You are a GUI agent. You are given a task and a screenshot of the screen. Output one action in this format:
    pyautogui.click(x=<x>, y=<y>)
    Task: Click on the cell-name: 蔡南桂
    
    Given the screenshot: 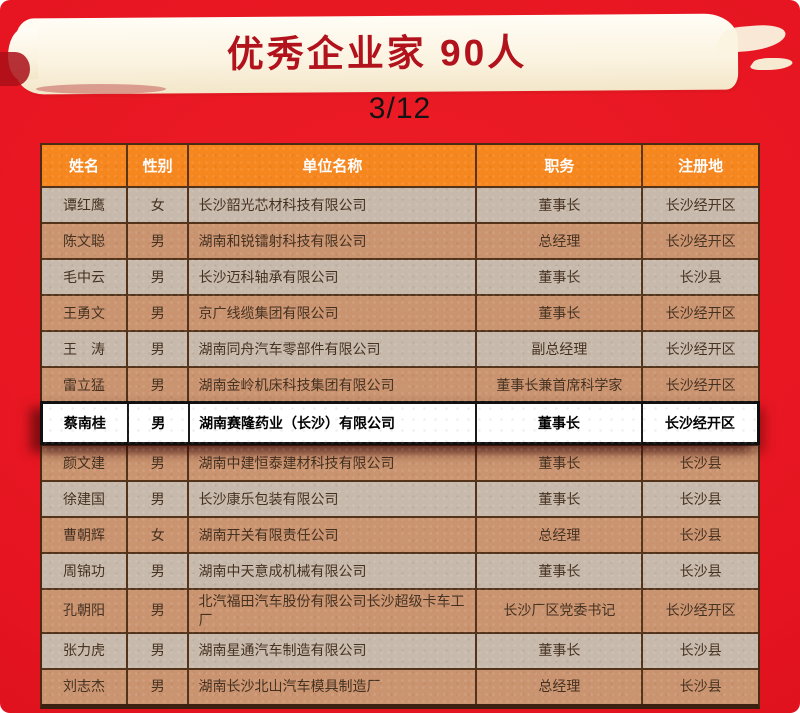 What is the action you would take?
    pyautogui.click(x=86, y=423)
    